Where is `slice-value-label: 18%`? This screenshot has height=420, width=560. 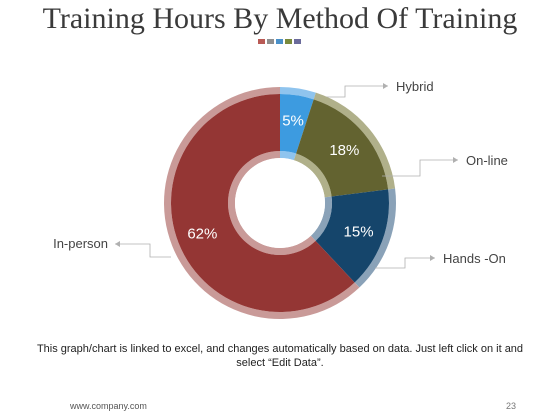 slice-value-label: 18% is located at coordinates (344, 150).